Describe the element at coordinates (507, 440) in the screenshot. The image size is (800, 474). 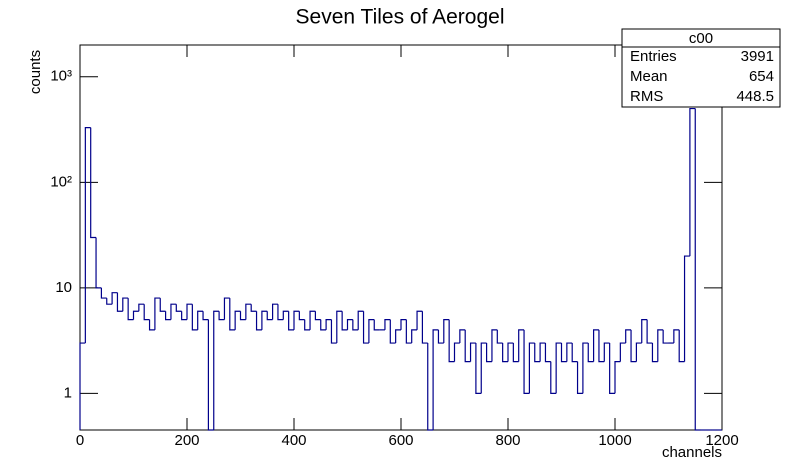
I see `x-tick-label: 800` at that location.